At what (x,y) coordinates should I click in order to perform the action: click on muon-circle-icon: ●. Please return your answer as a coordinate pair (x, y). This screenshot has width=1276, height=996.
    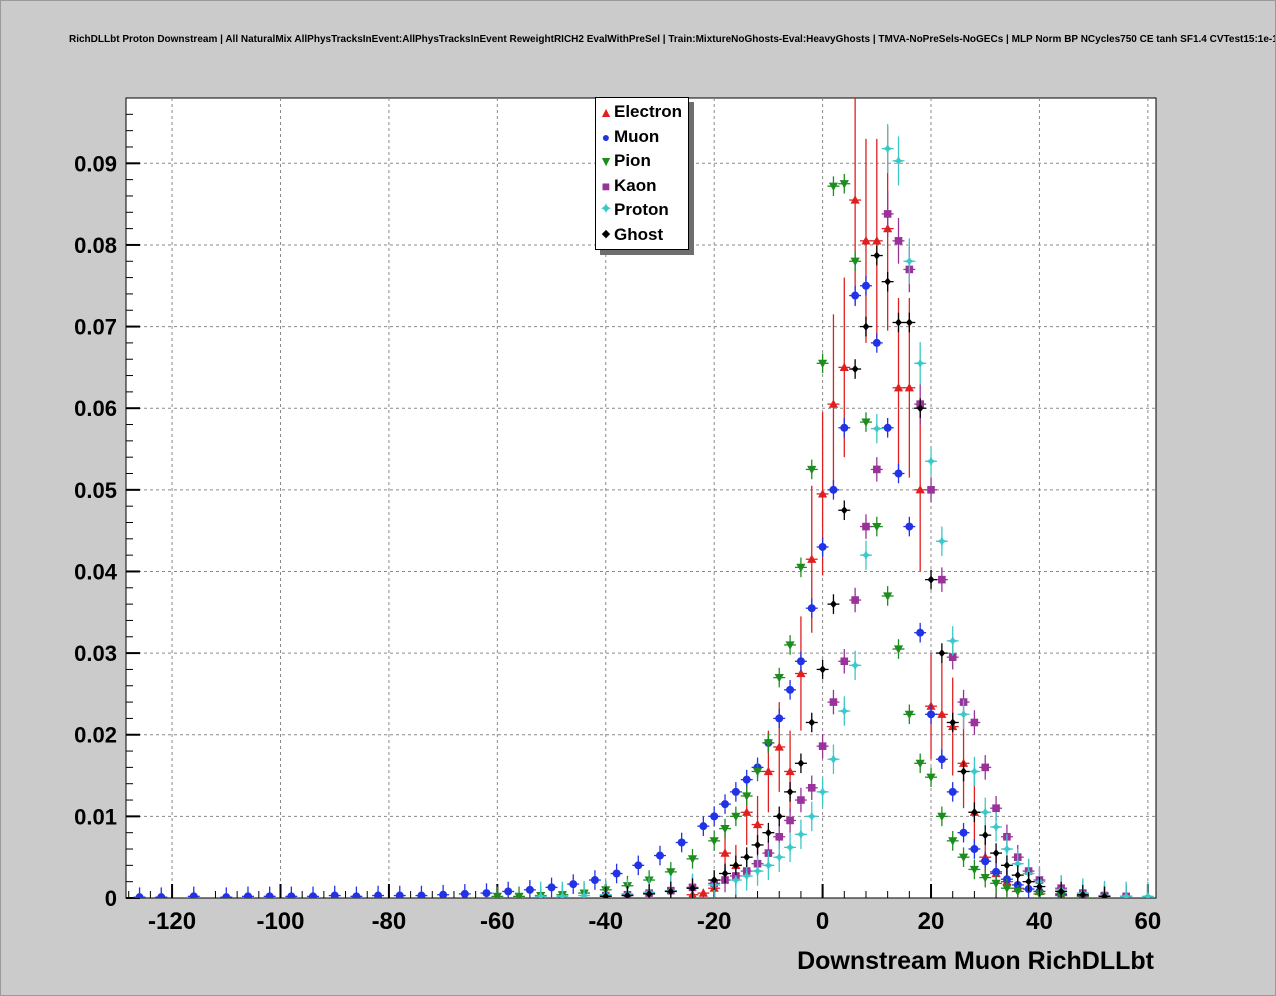
    Looking at the image, I should click on (606, 136).